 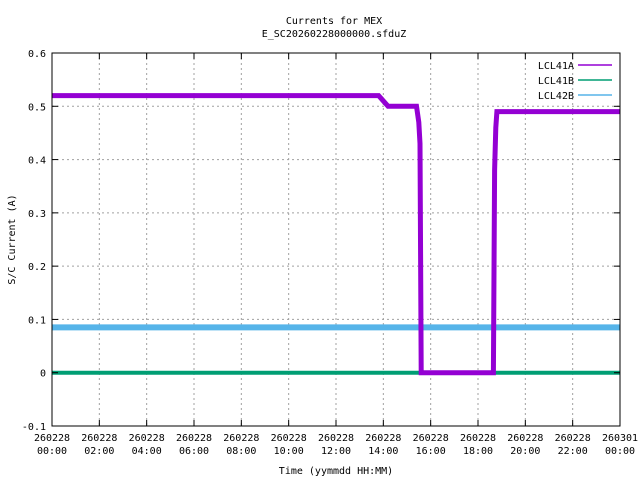 I want to click on y-tick-label: 0.4, so click(x=37, y=161).